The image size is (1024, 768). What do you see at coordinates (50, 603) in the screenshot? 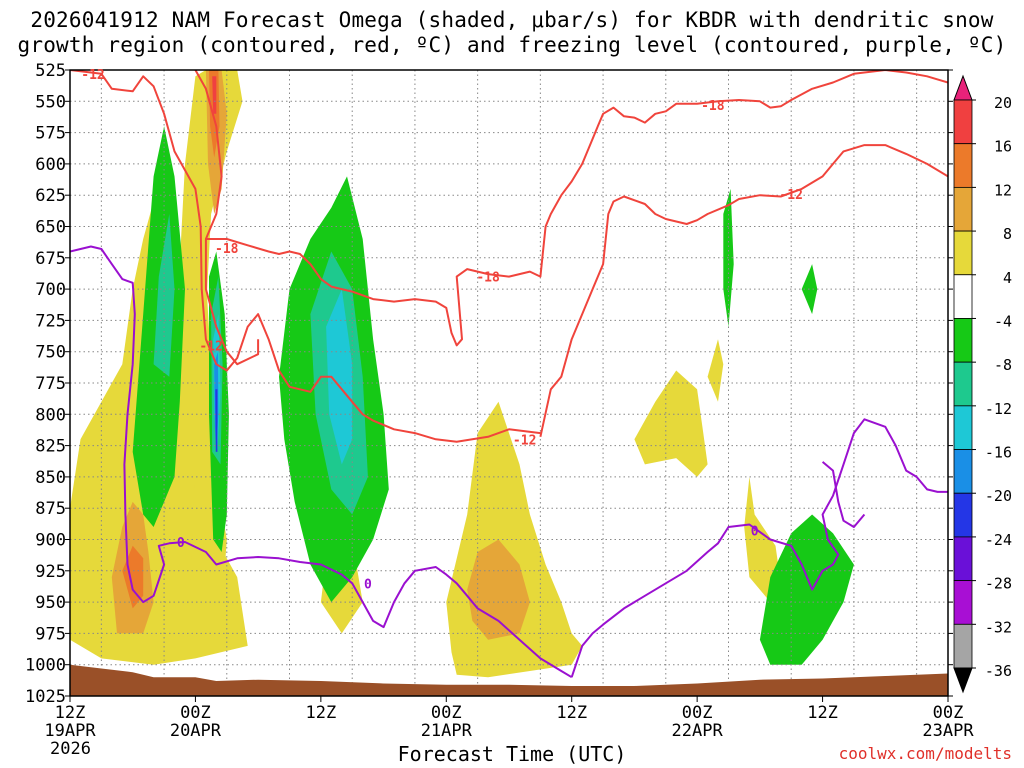
I see `y-tick-label: 950` at bounding box center [50, 603].